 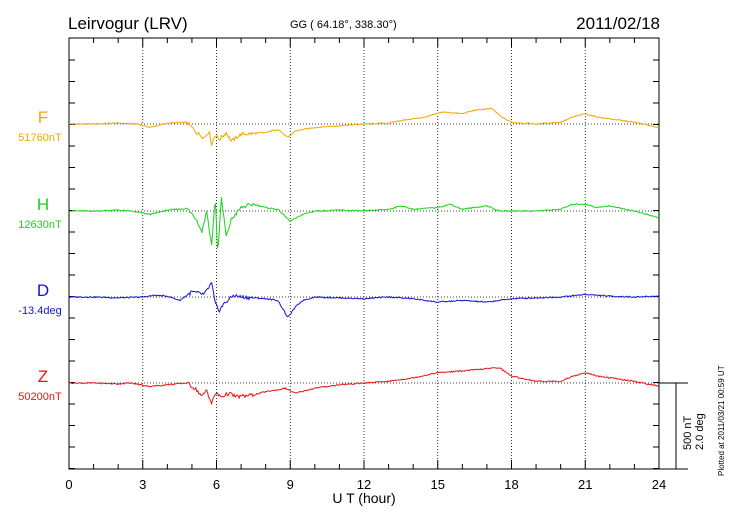 I want to click on series-label-z: Z, so click(x=43, y=376).